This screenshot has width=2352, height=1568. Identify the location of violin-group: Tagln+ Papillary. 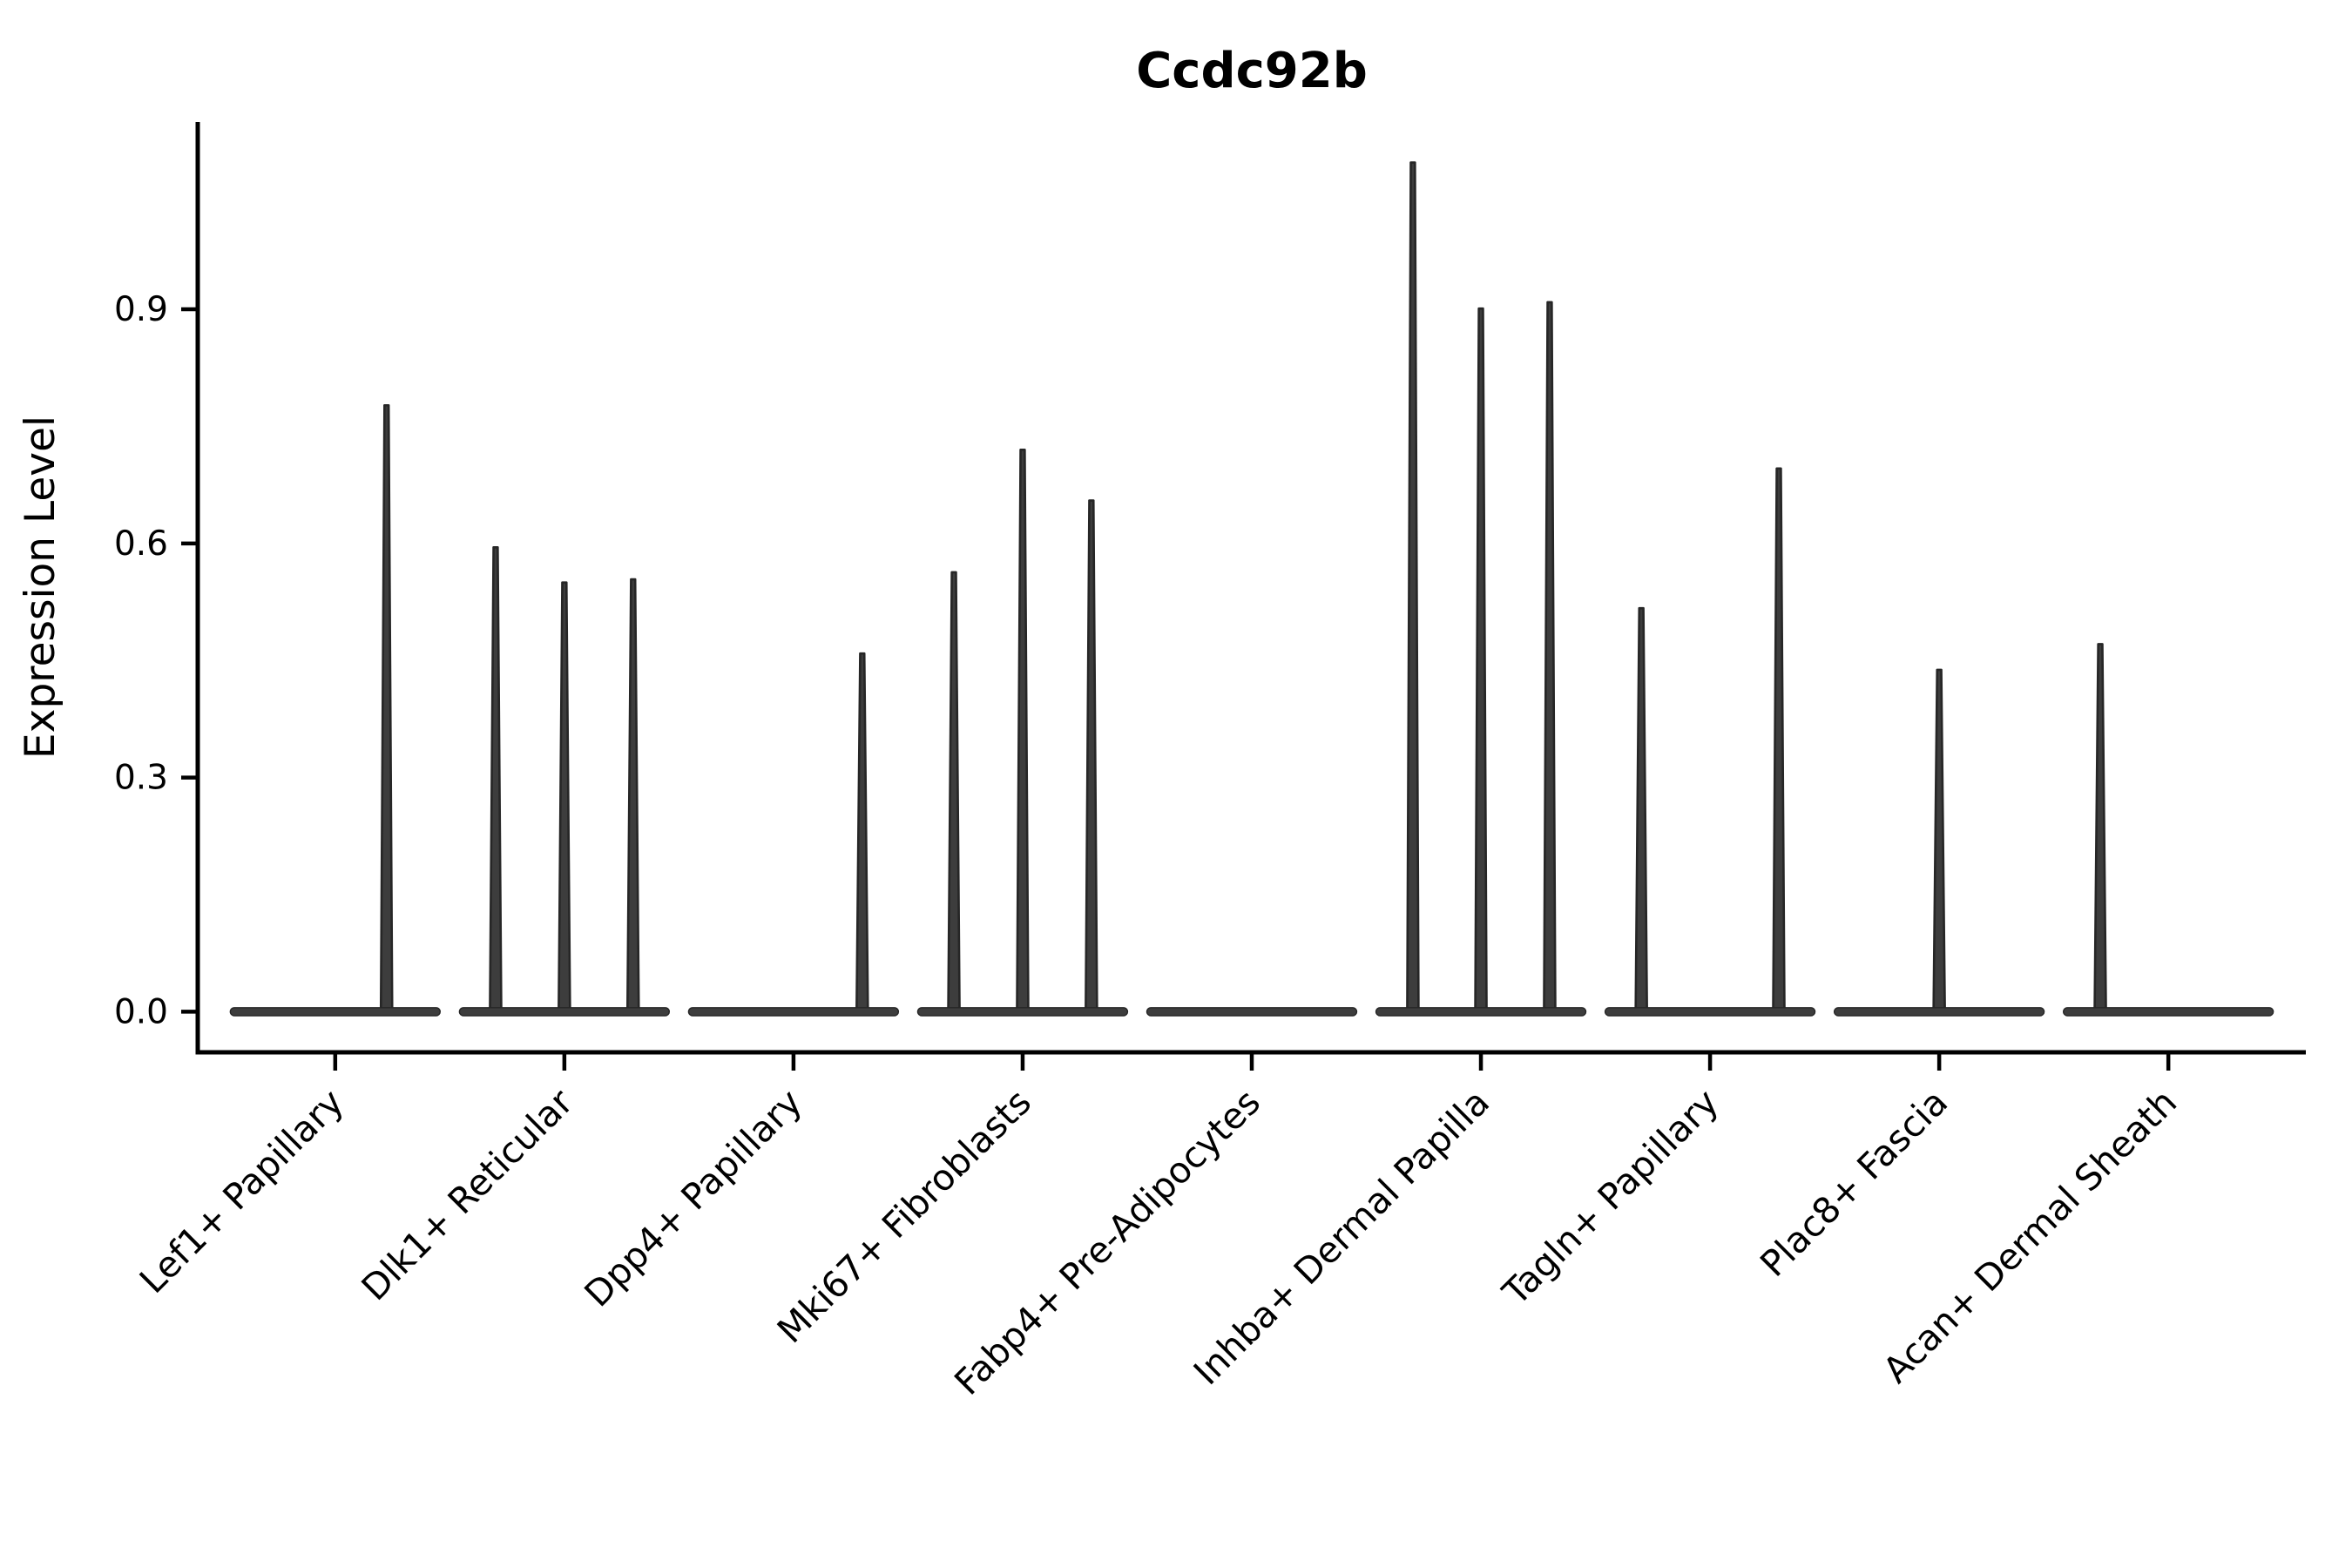
(1655, 890).